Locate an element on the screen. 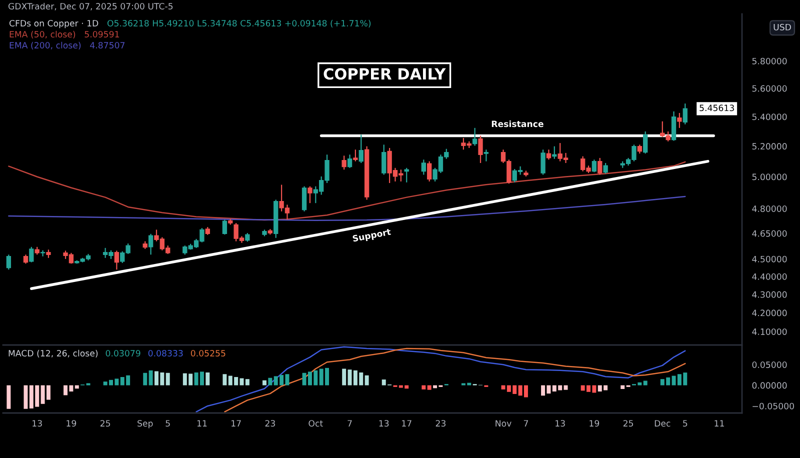 This screenshot has width=800, height=458. x-tick-label: Oct is located at coordinates (315, 423).